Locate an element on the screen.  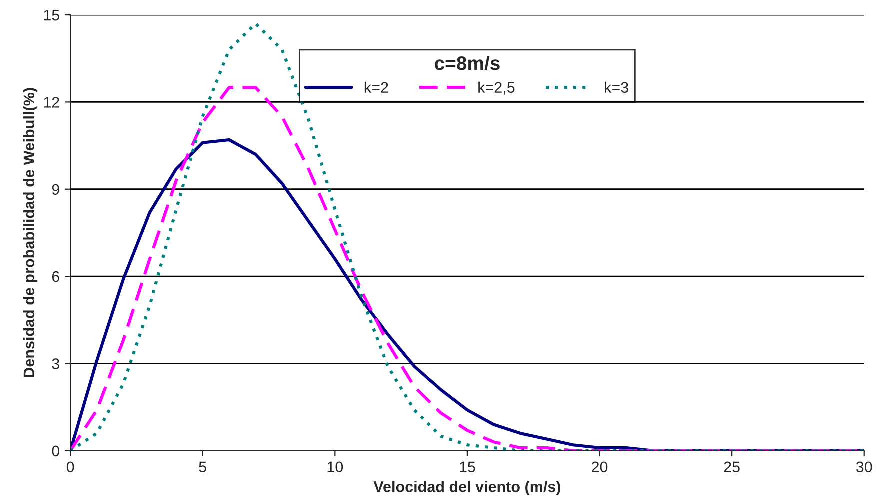
y-tick-label: 3 is located at coordinates (56, 364).